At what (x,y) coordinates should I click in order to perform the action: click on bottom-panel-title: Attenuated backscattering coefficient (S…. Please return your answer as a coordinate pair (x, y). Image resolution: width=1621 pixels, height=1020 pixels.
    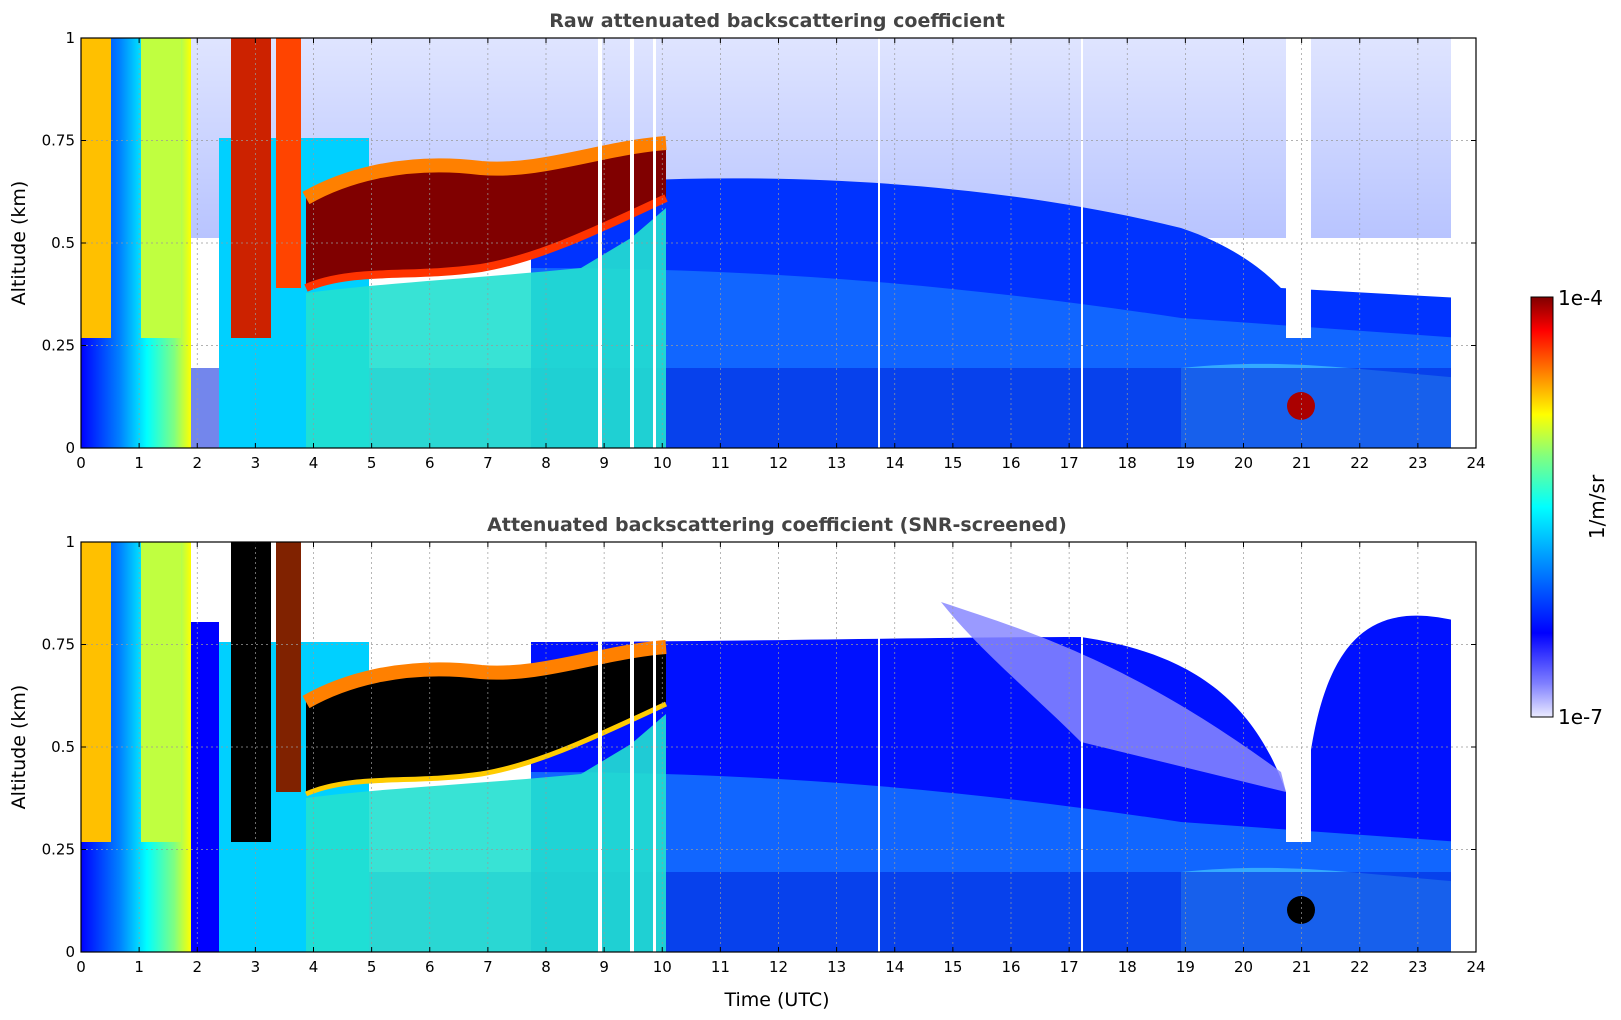
    Looking at the image, I should click on (777, 525).